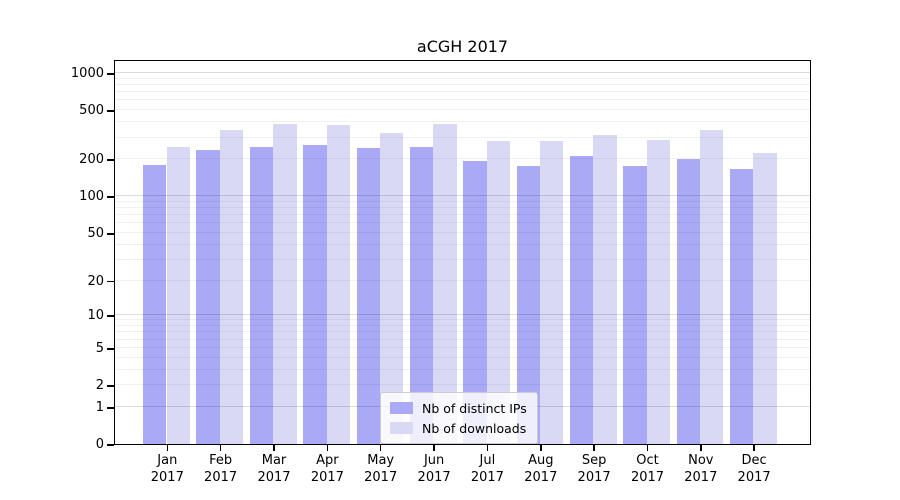 The image size is (900, 500). What do you see at coordinates (551, 292) in the screenshot?
I see `bar-downloads-aug` at bounding box center [551, 292].